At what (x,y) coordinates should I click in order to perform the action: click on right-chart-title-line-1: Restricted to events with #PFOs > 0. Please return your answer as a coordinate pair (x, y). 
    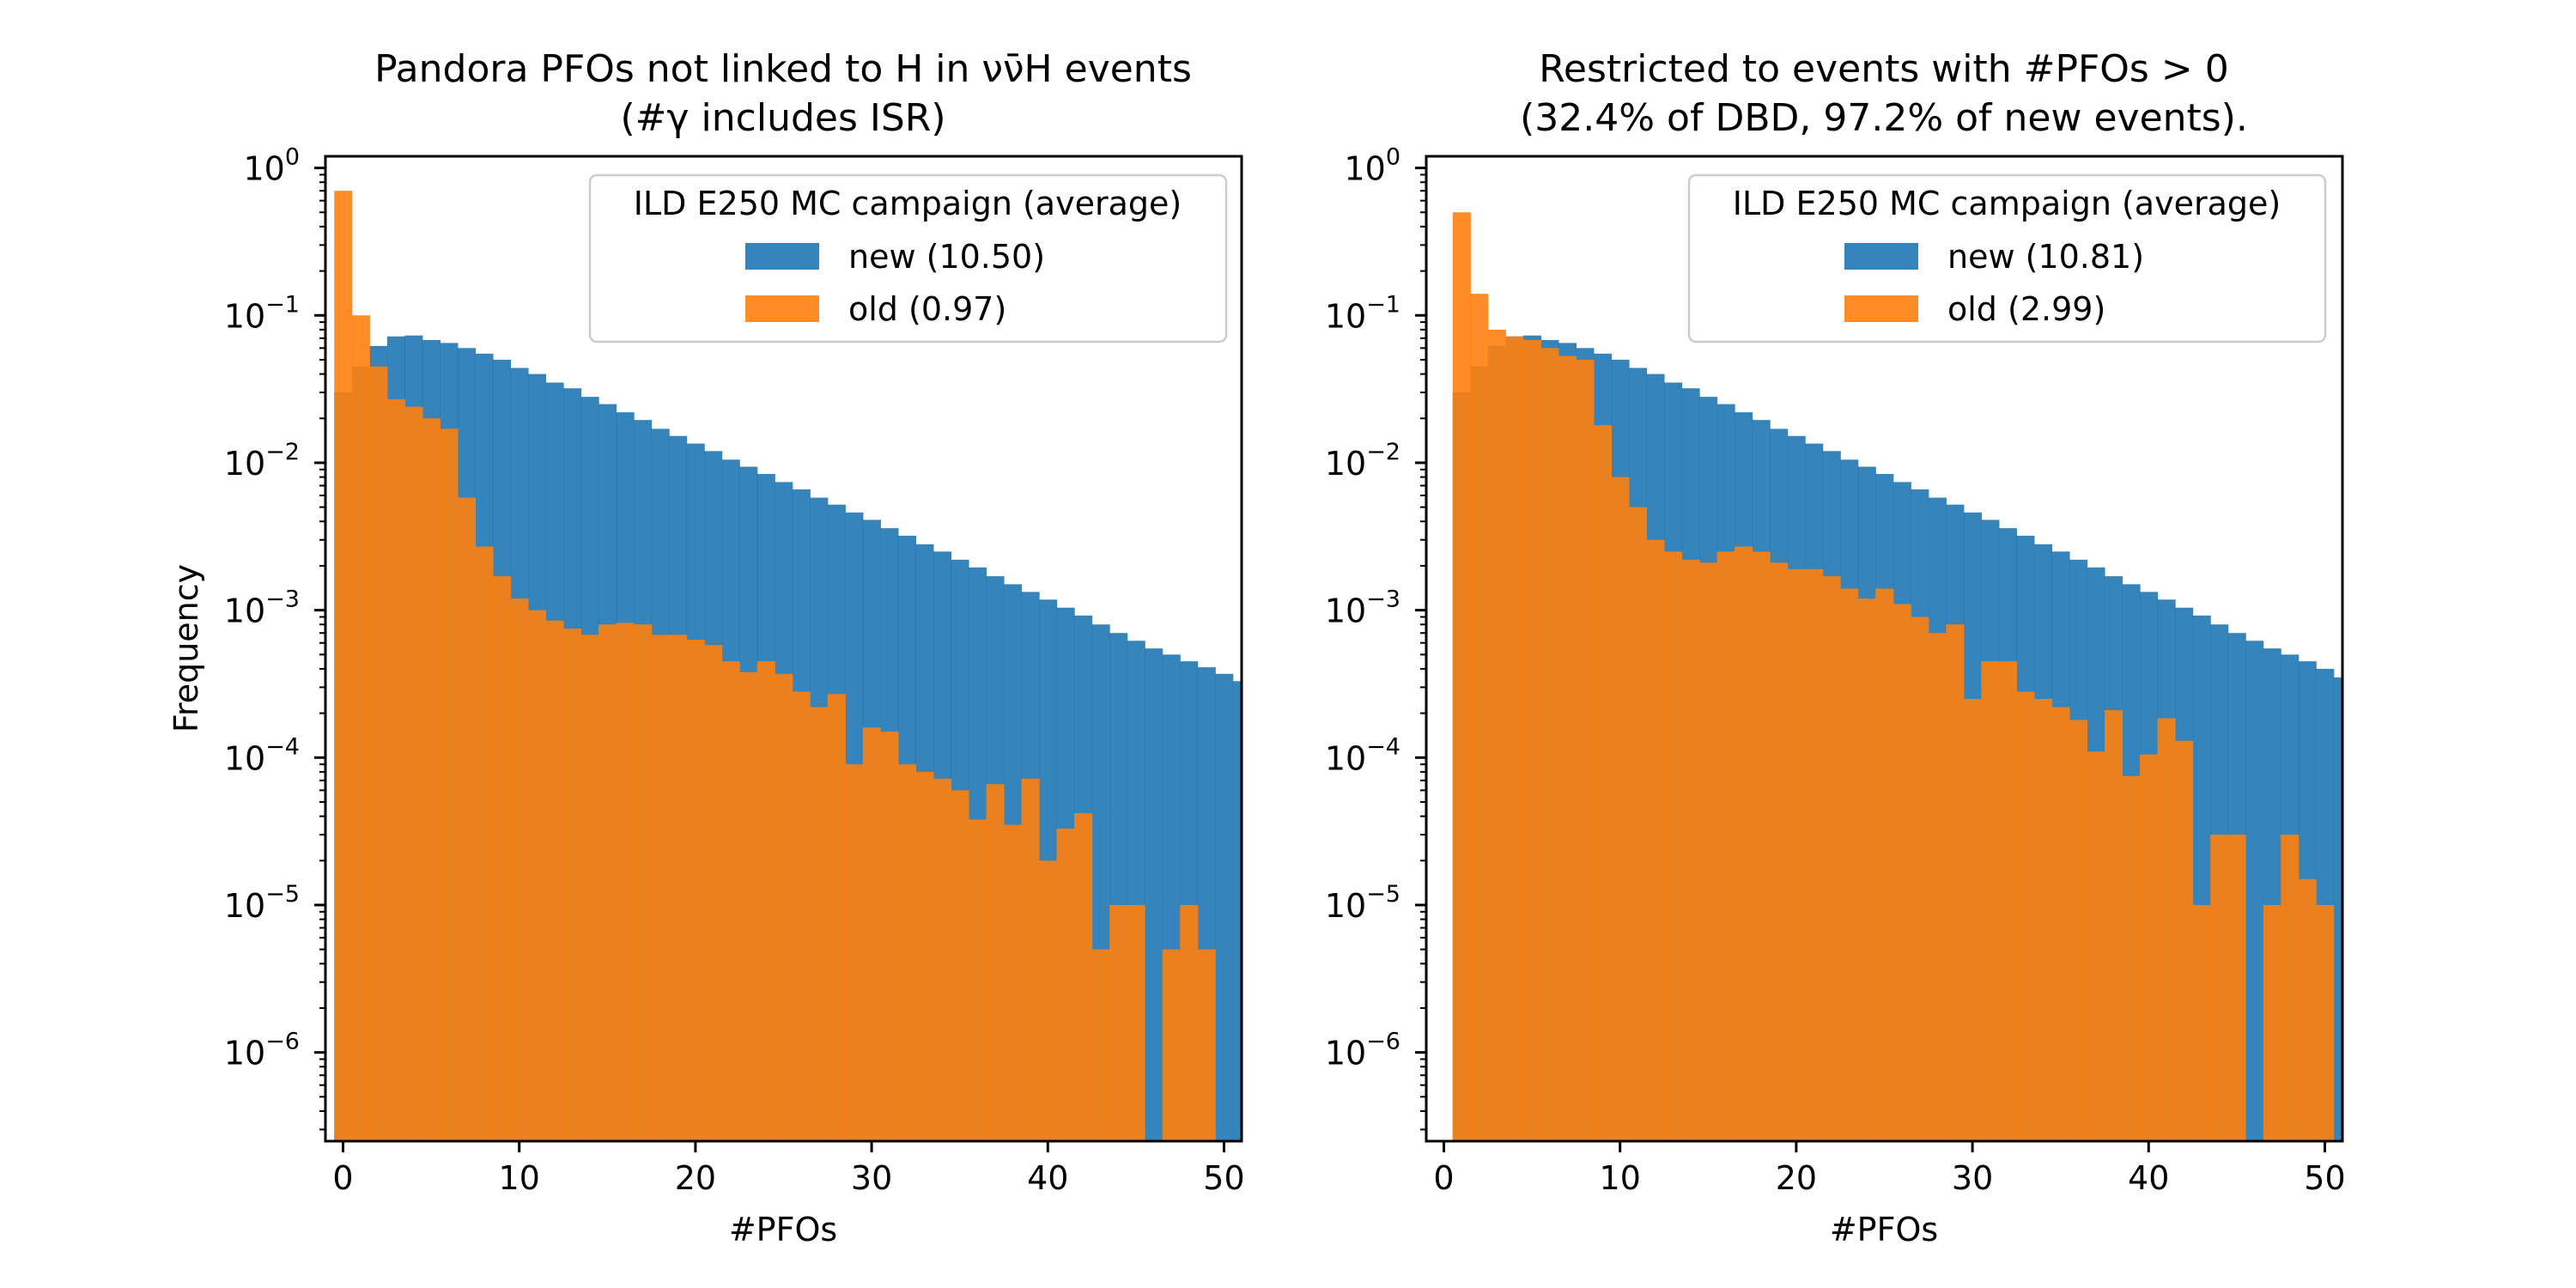
    Looking at the image, I should click on (1884, 69).